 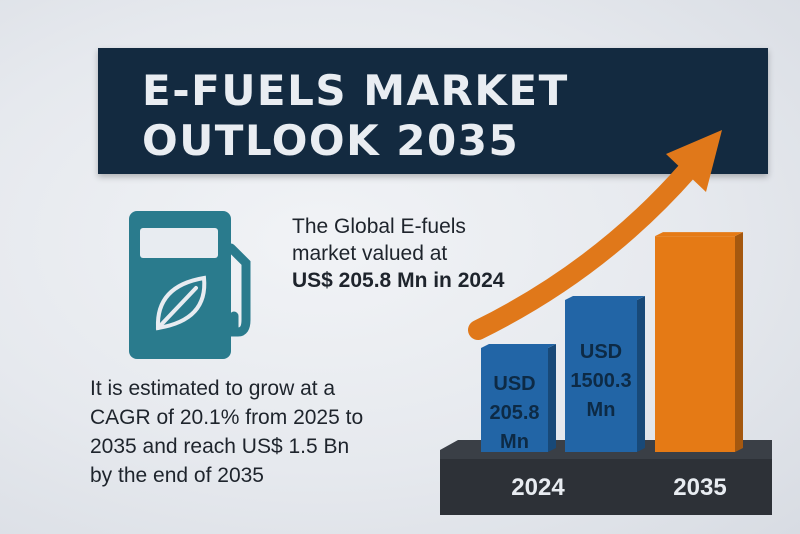 What do you see at coordinates (355, 90) in the screenshot?
I see `title-line-1: E-FUELS MARKET` at bounding box center [355, 90].